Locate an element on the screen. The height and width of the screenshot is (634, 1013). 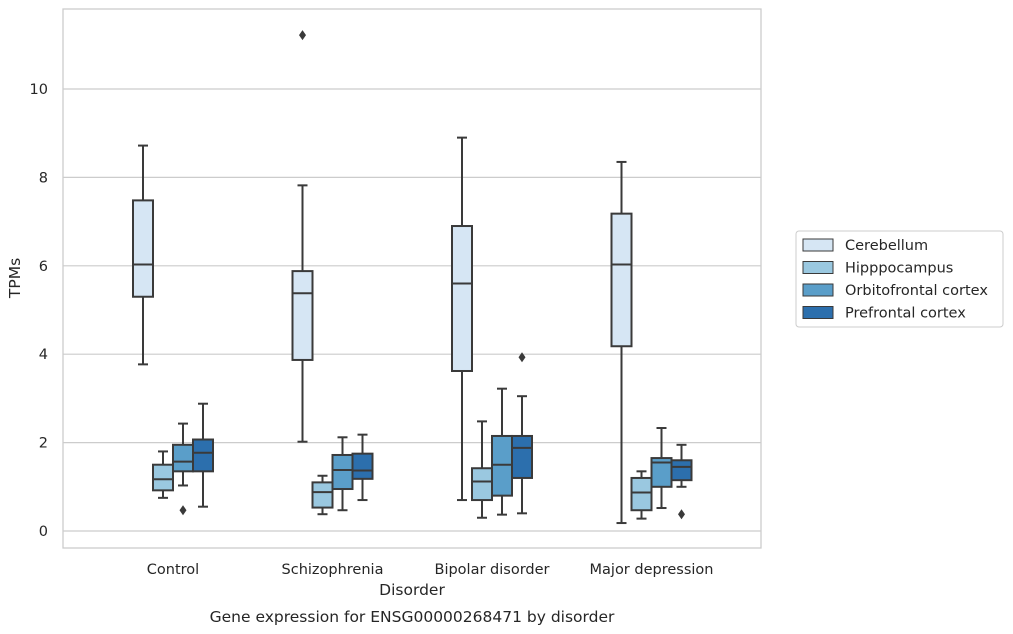
legend-label: Cerebellum is located at coordinates (886, 246).